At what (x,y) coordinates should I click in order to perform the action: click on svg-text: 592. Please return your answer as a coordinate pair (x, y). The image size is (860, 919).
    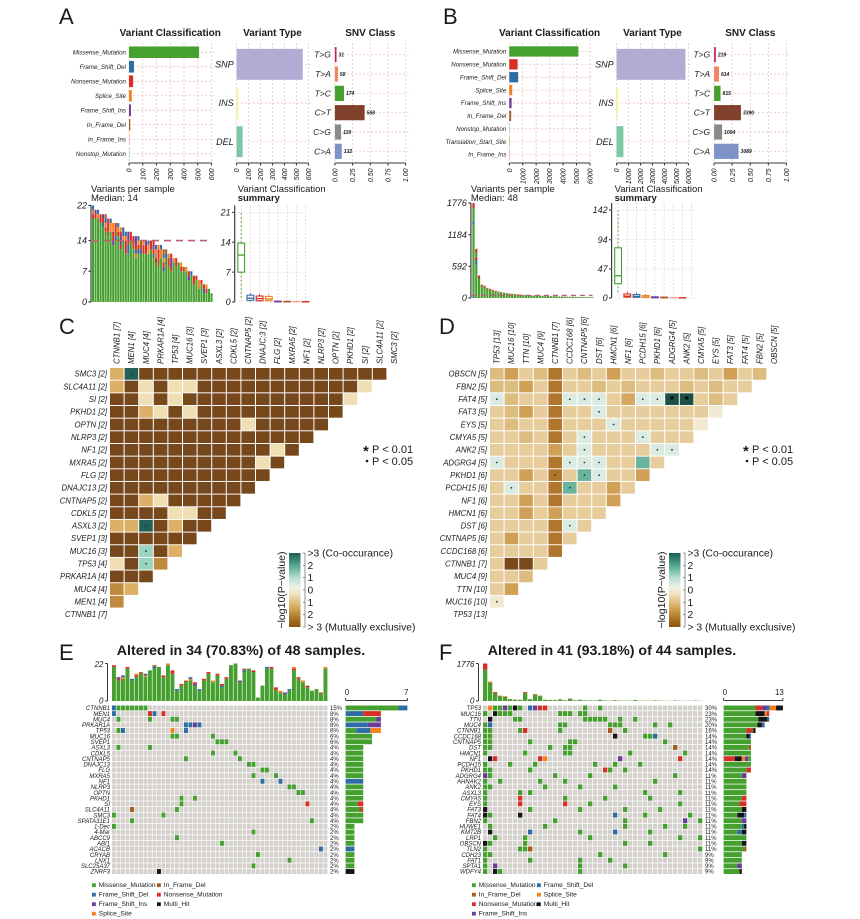
    Looking at the image, I should click on (459, 267).